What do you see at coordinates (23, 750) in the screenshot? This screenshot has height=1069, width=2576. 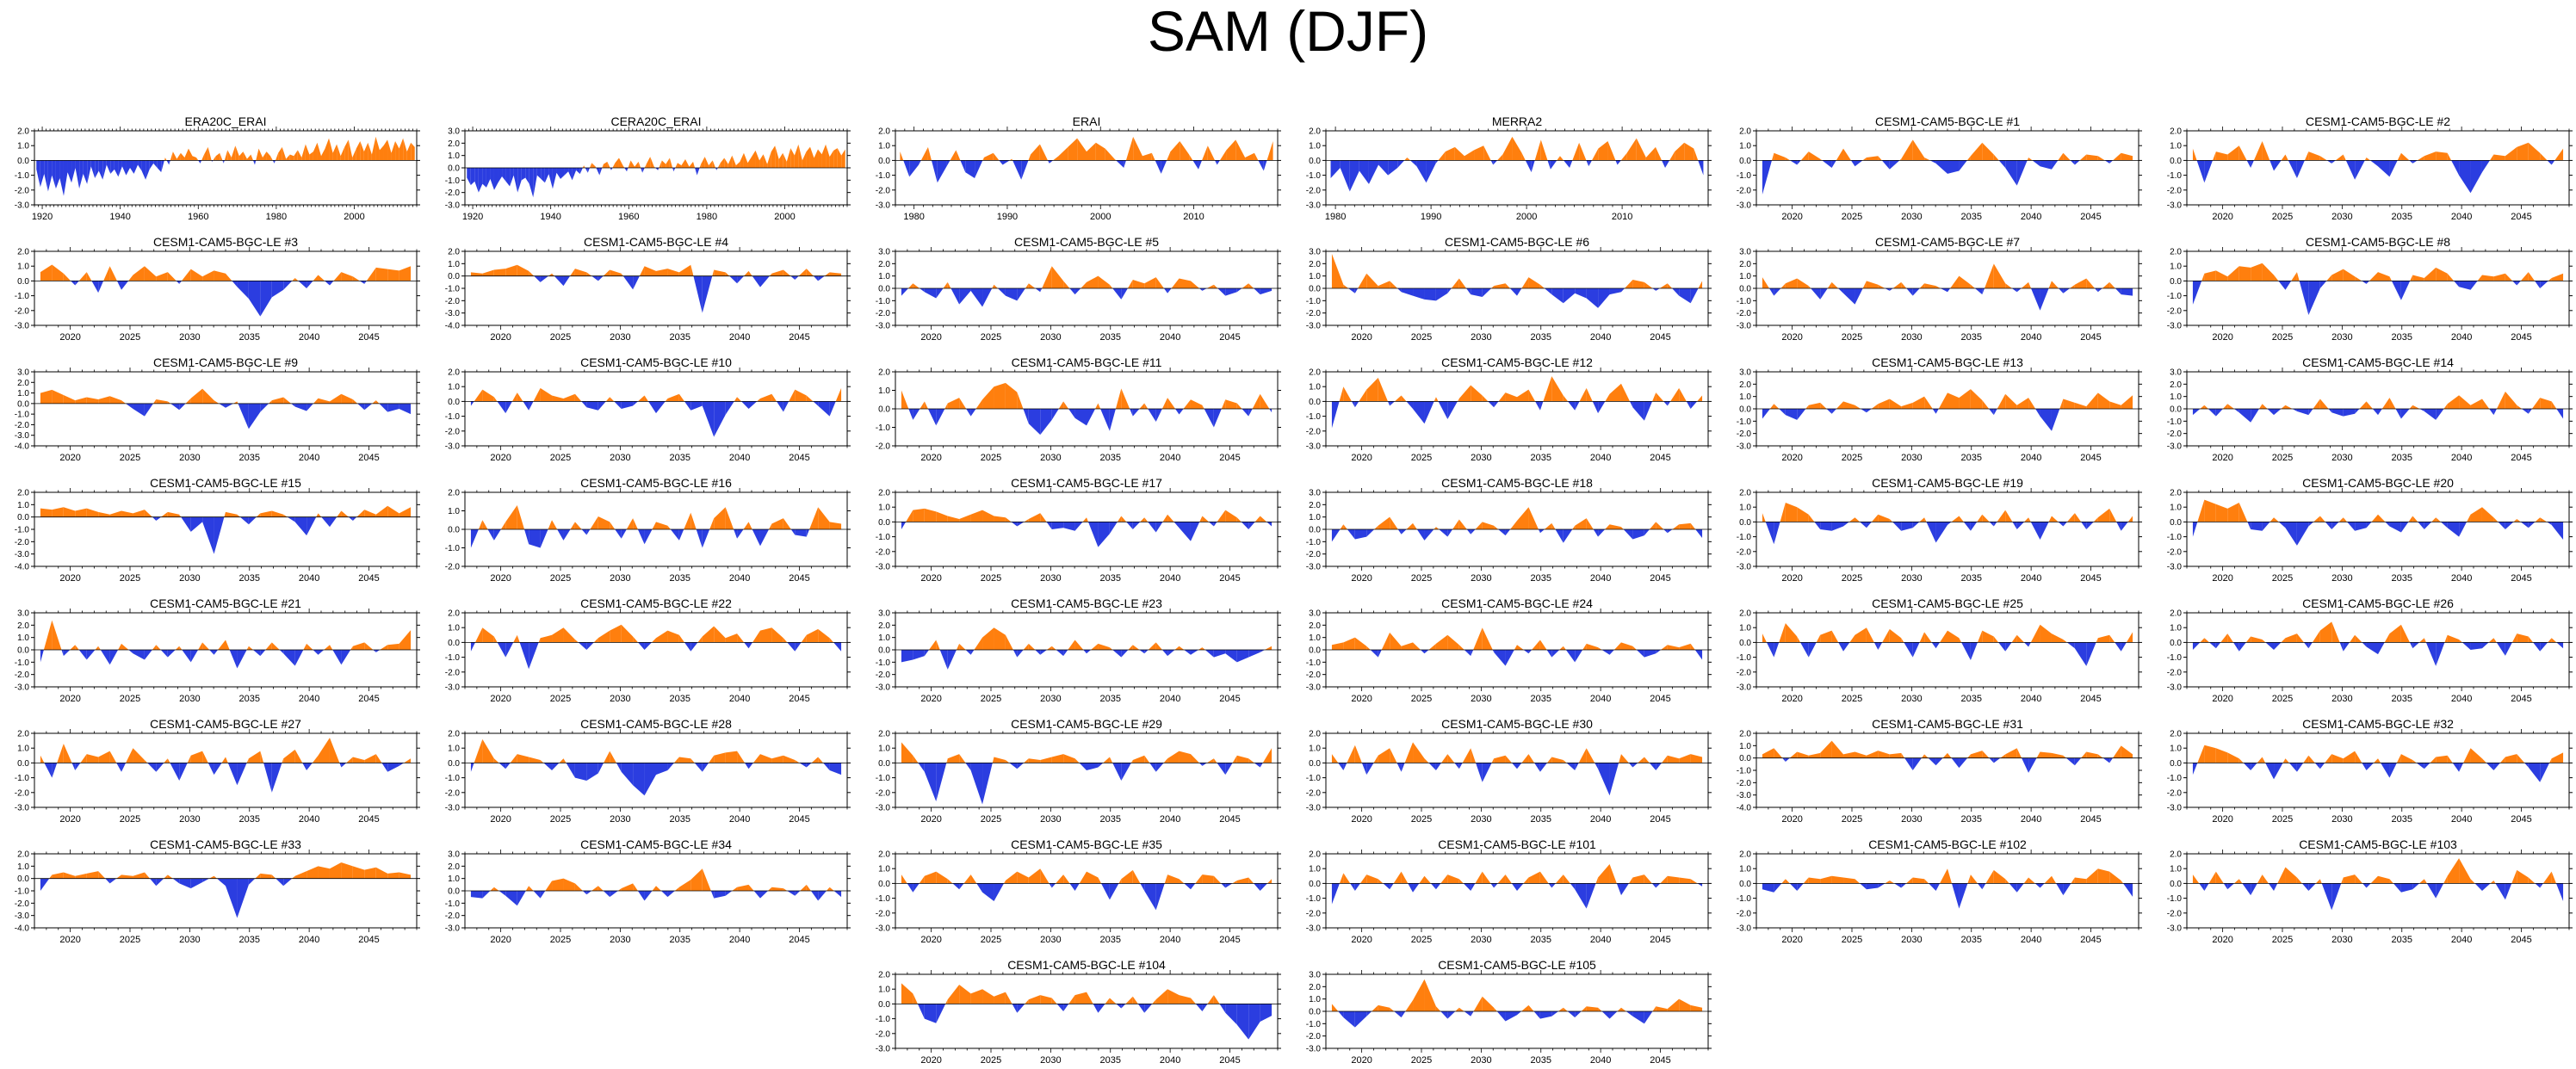 I see `y-tick-label: 1.0` at bounding box center [23, 750].